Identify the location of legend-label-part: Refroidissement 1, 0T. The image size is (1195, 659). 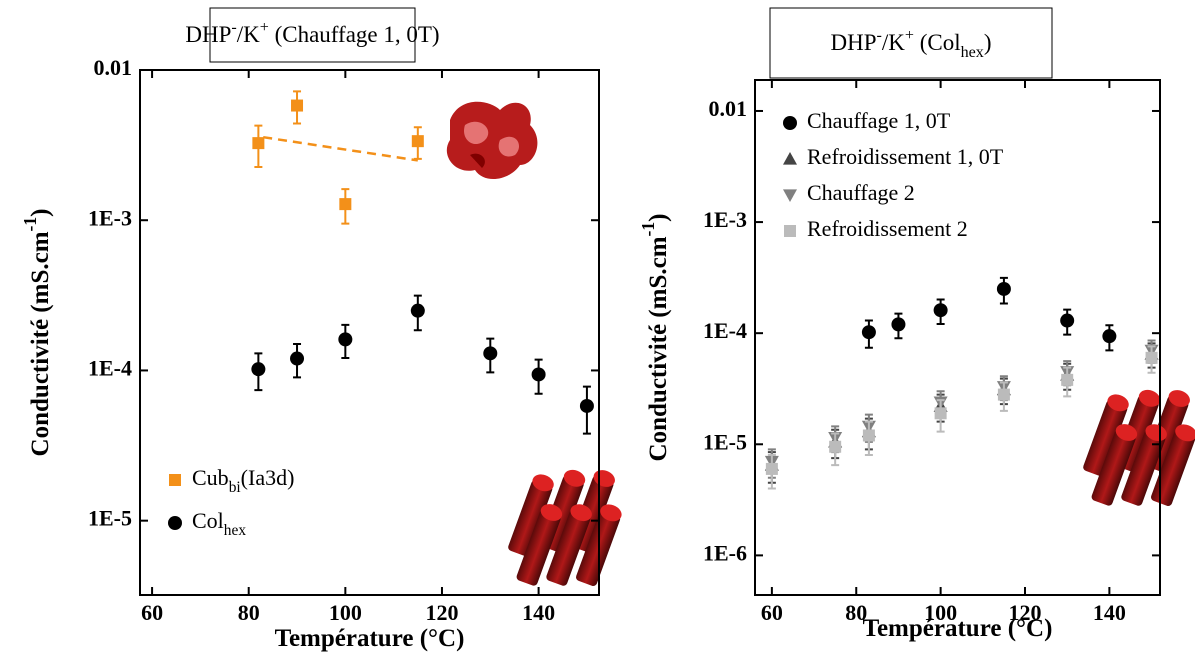
(905, 156).